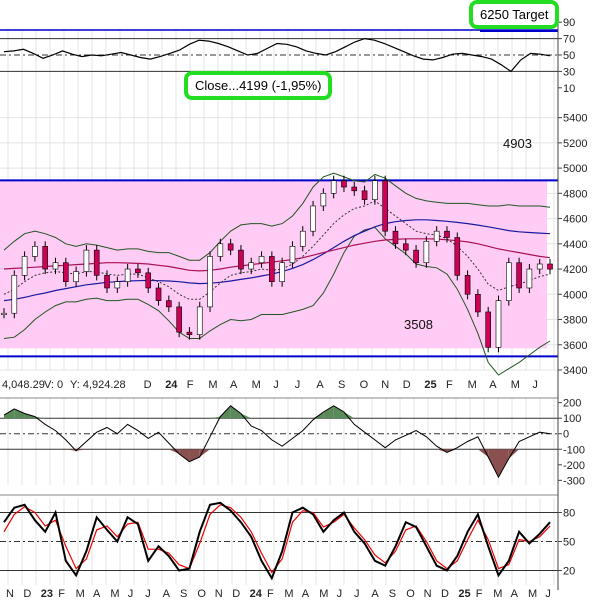 The width and height of the screenshot is (601, 600). Describe the element at coordinates (572, 419) in the screenshot. I see `y-tick-label: 100` at that location.